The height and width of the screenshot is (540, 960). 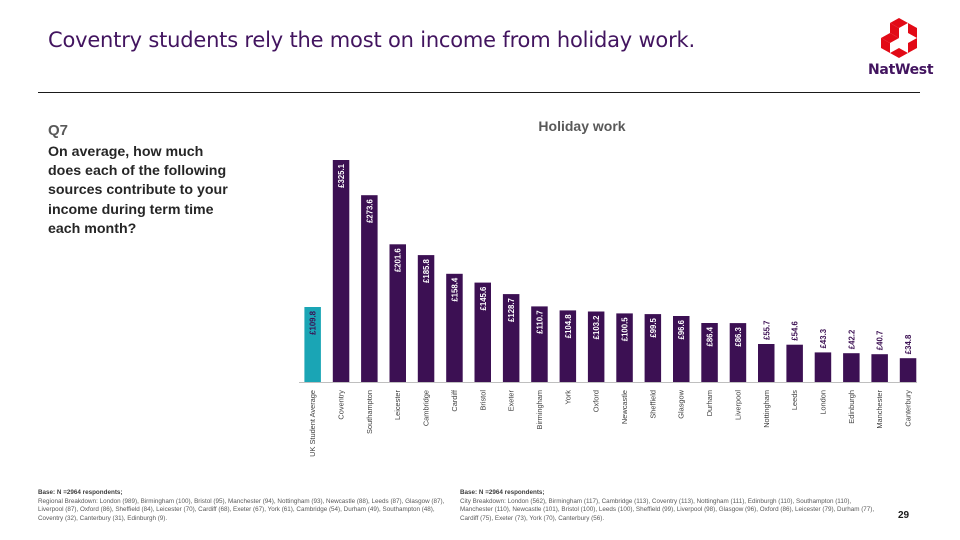 I want to click on data-label: £110.7, so click(x=540, y=321).